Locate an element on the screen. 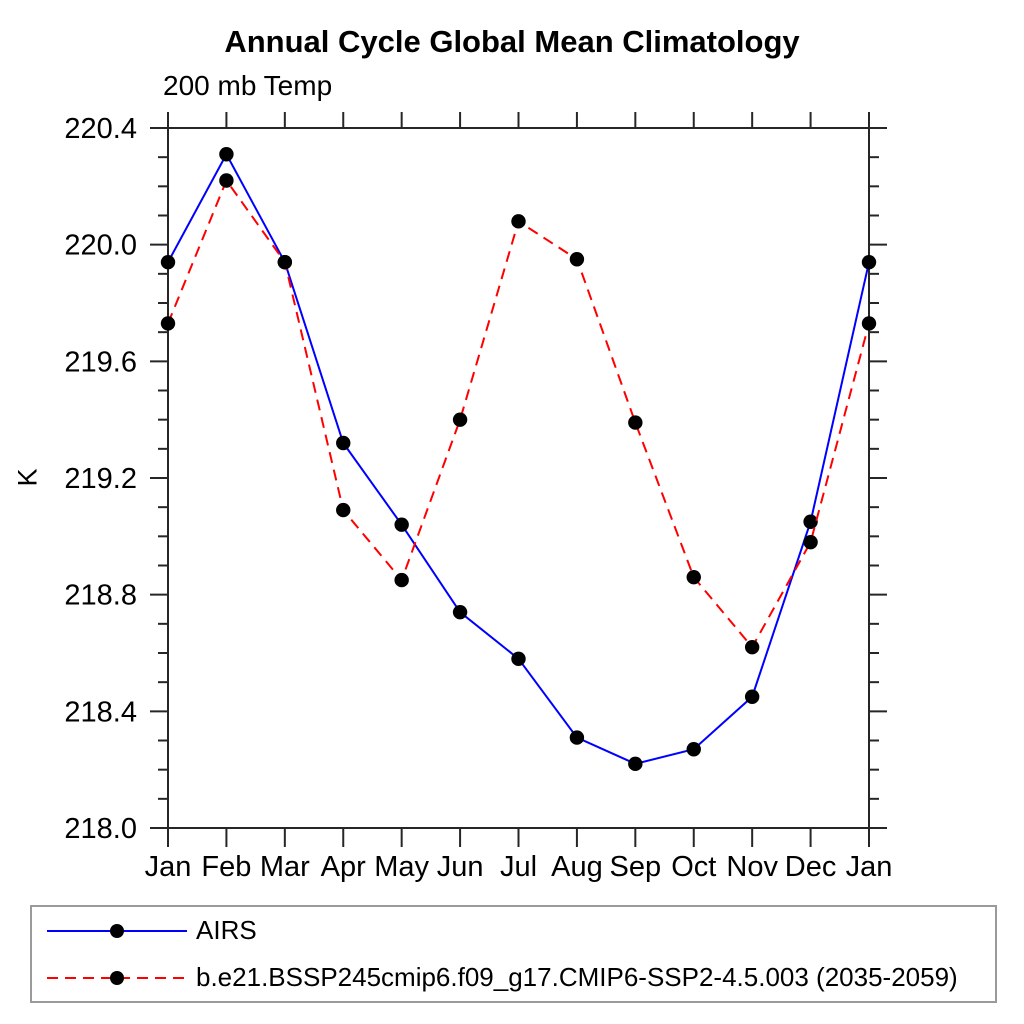  legend-line-sample-airs is located at coordinates (117, 930).